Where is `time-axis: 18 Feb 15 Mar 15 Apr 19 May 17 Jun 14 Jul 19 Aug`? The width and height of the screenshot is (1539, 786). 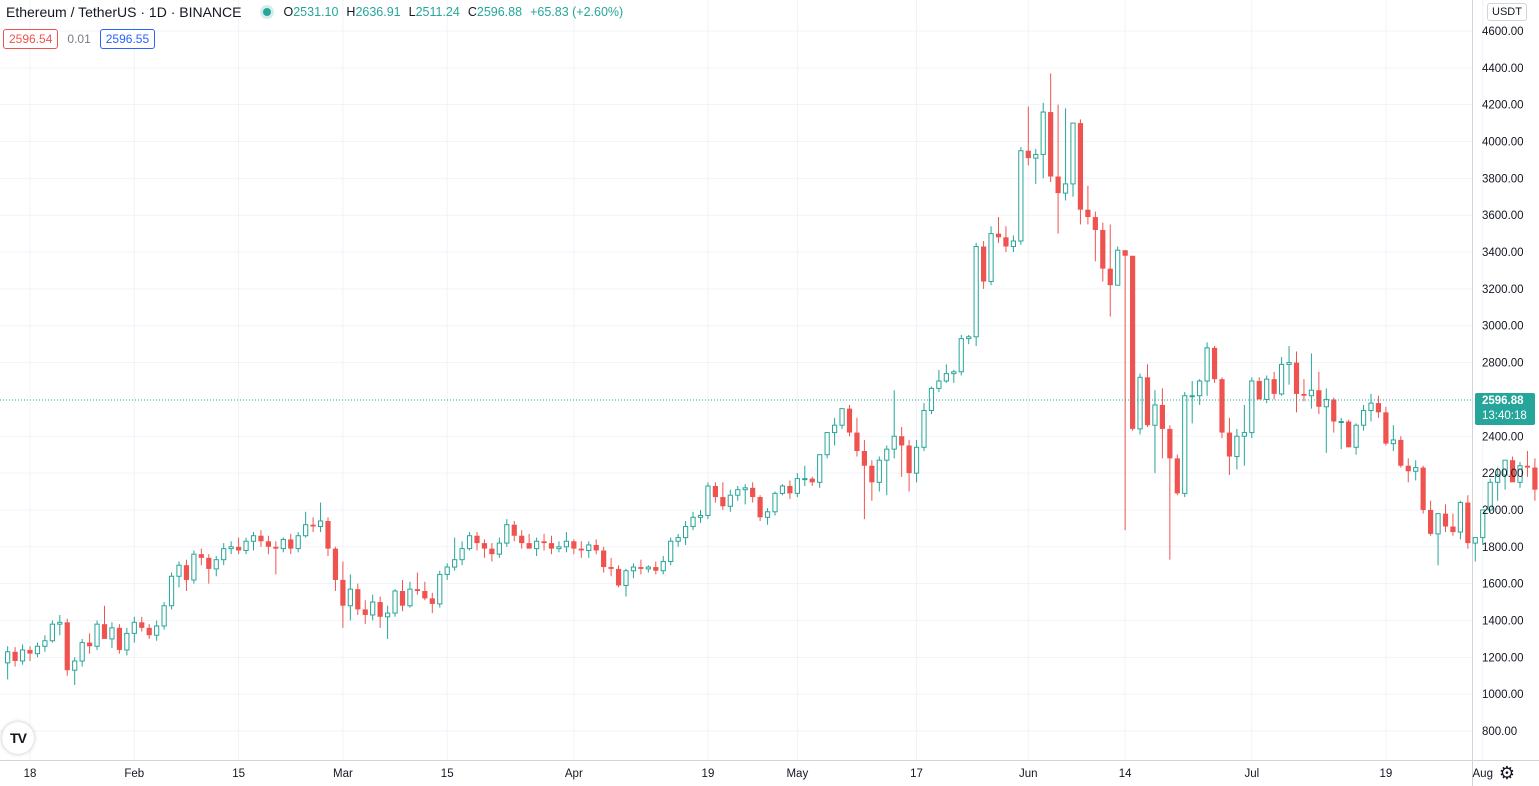 time-axis: 18 Feb 15 Mar 15 Apr 19 May 17 Jun 14 Jul 19 Aug is located at coordinates (758, 774).